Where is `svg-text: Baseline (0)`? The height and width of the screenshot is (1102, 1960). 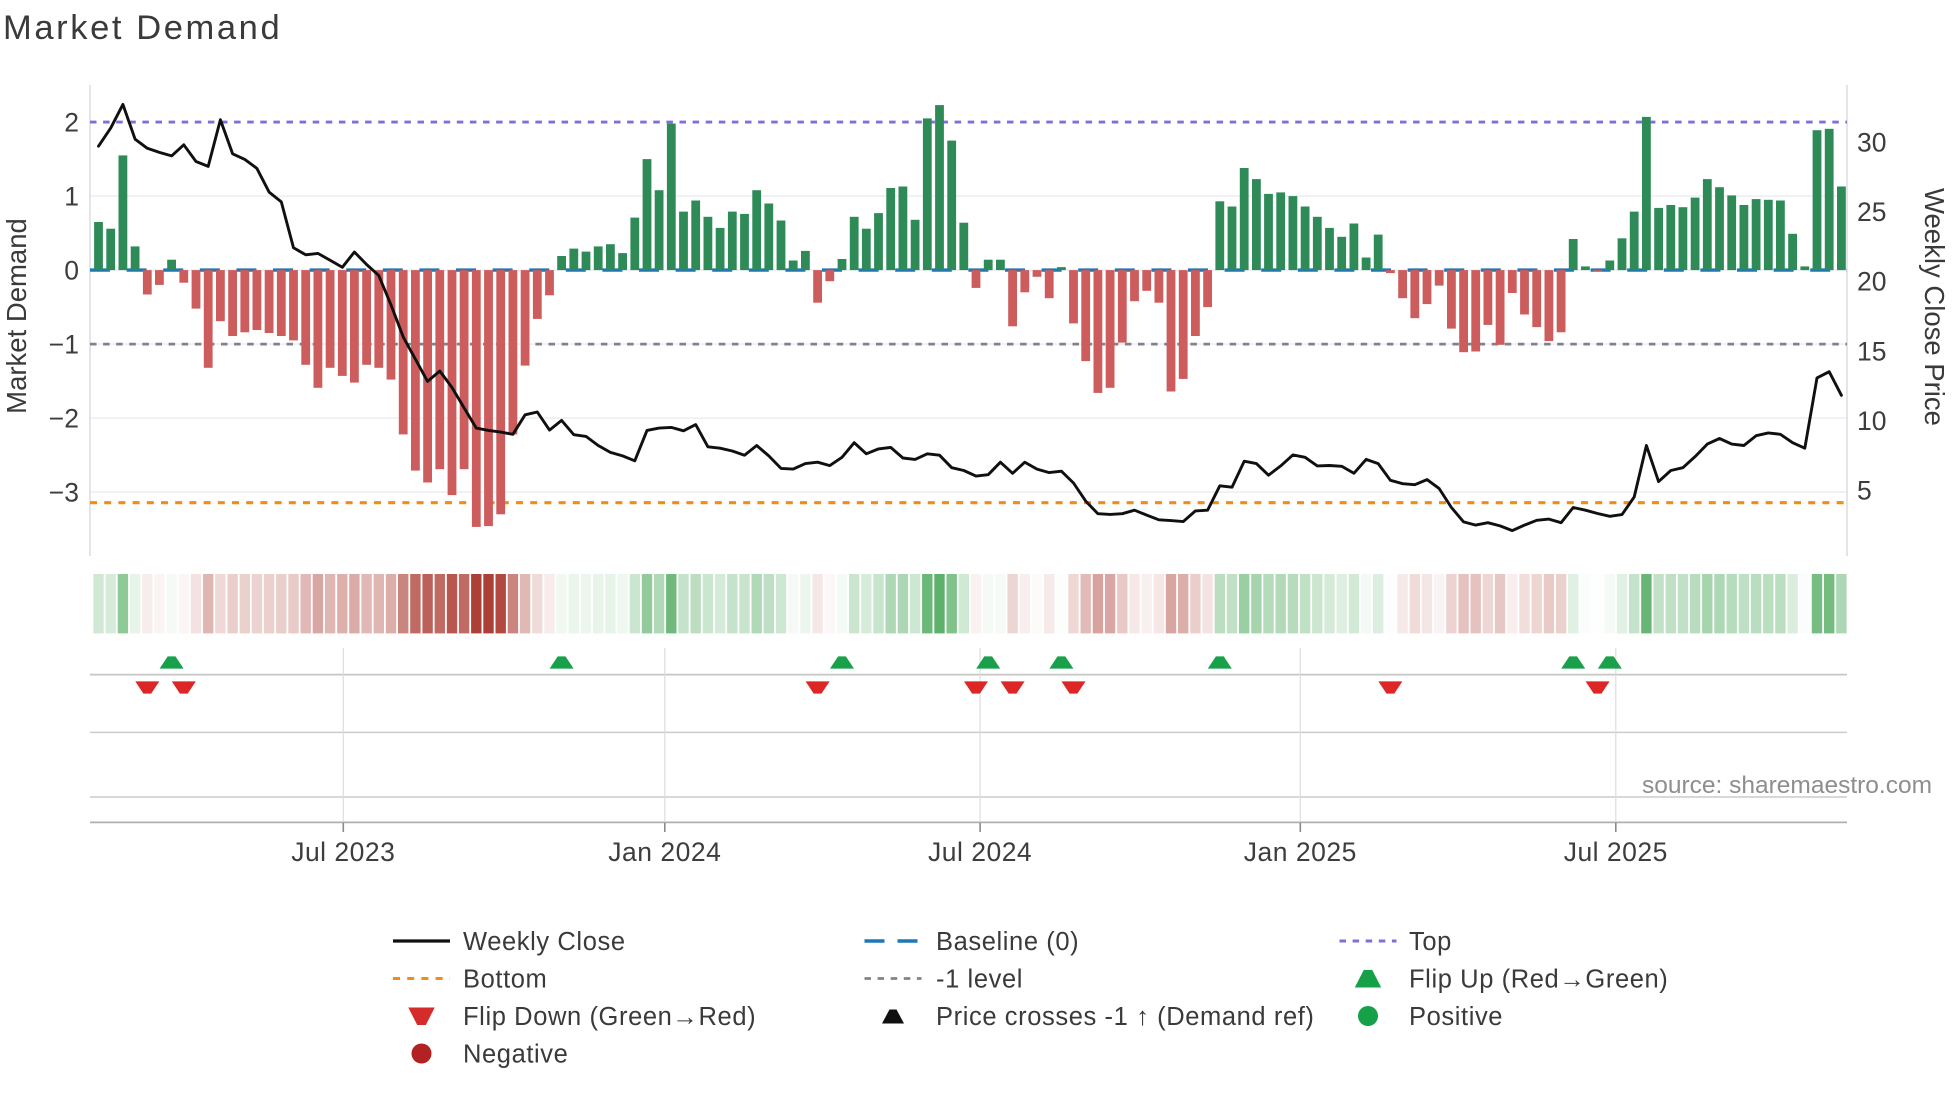 svg-text: Baseline (0) is located at coordinates (1007, 942).